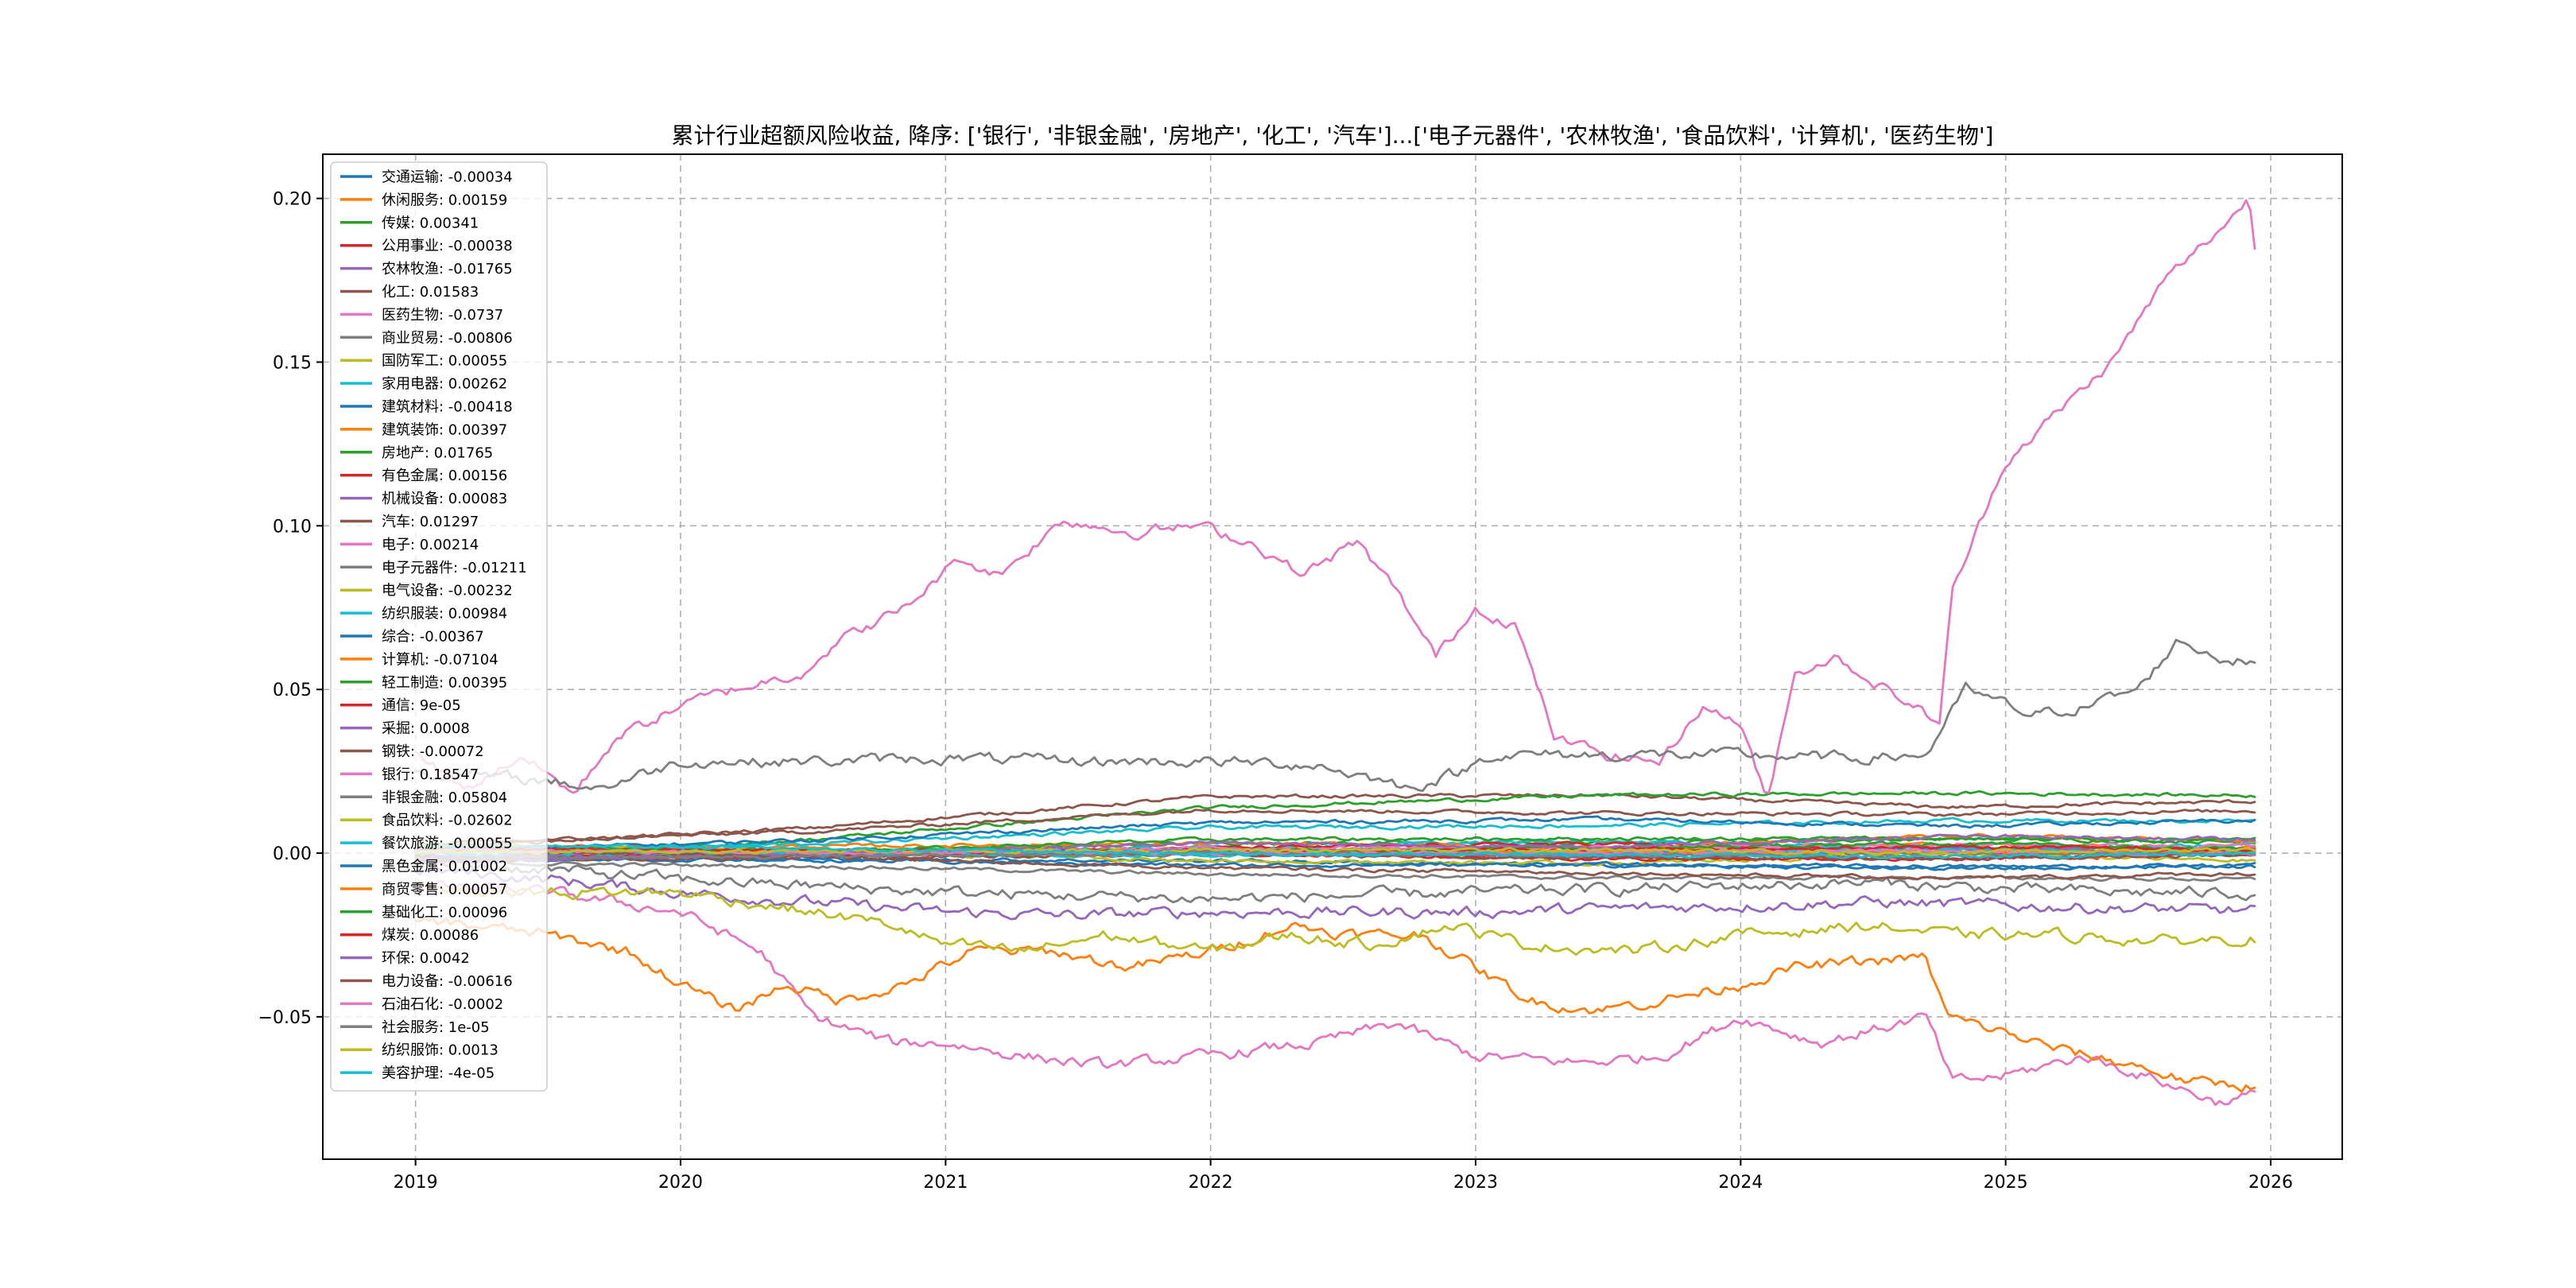 The height and width of the screenshot is (1288, 2576). What do you see at coordinates (1476, 1183) in the screenshot?
I see `x-tick-label: 2023` at bounding box center [1476, 1183].